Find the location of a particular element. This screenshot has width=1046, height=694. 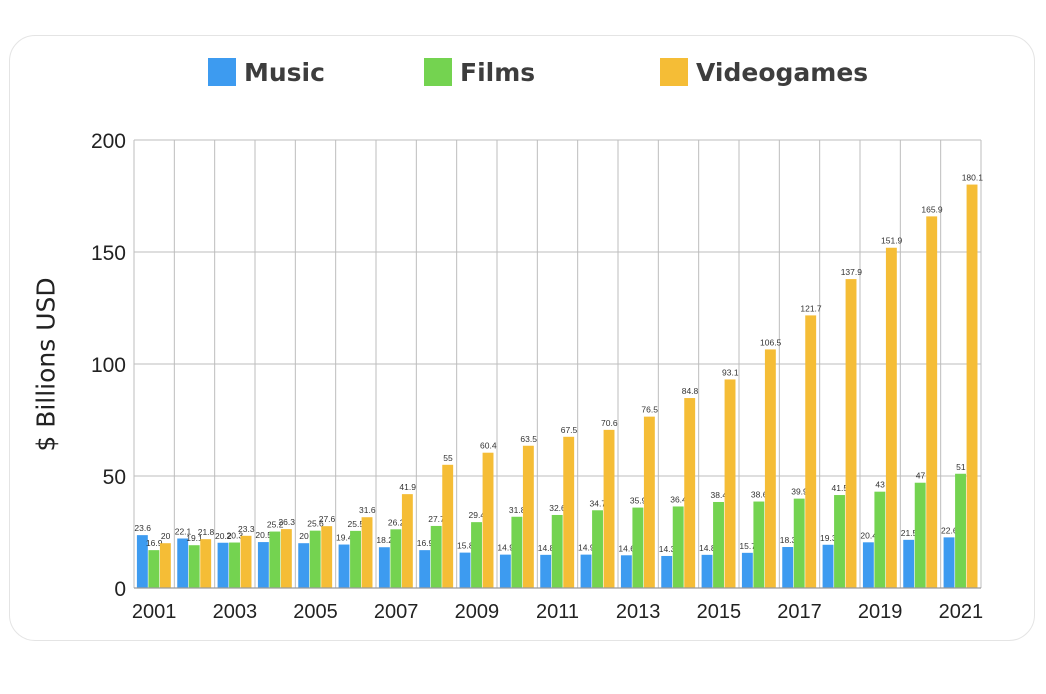

data-label-music: 15.7 is located at coordinates (747, 546).